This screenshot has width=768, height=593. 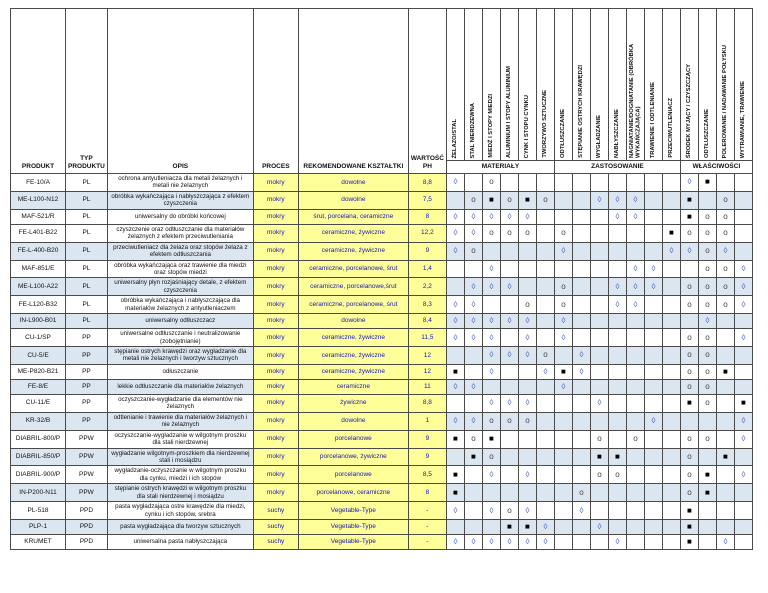 What do you see at coordinates (671, 84) in the screenshot?
I see `col-header-przeciwutleniacz: PRZECIWUTLENIACZ` at bounding box center [671, 84].